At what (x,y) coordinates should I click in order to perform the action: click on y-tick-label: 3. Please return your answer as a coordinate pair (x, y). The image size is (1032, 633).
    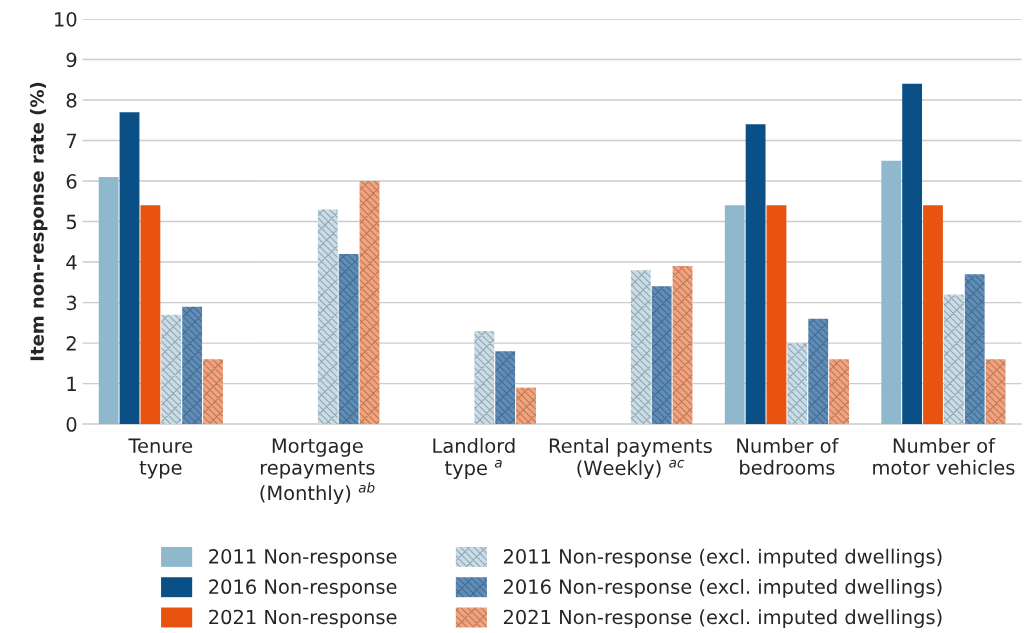
    Looking at the image, I should click on (71, 303).